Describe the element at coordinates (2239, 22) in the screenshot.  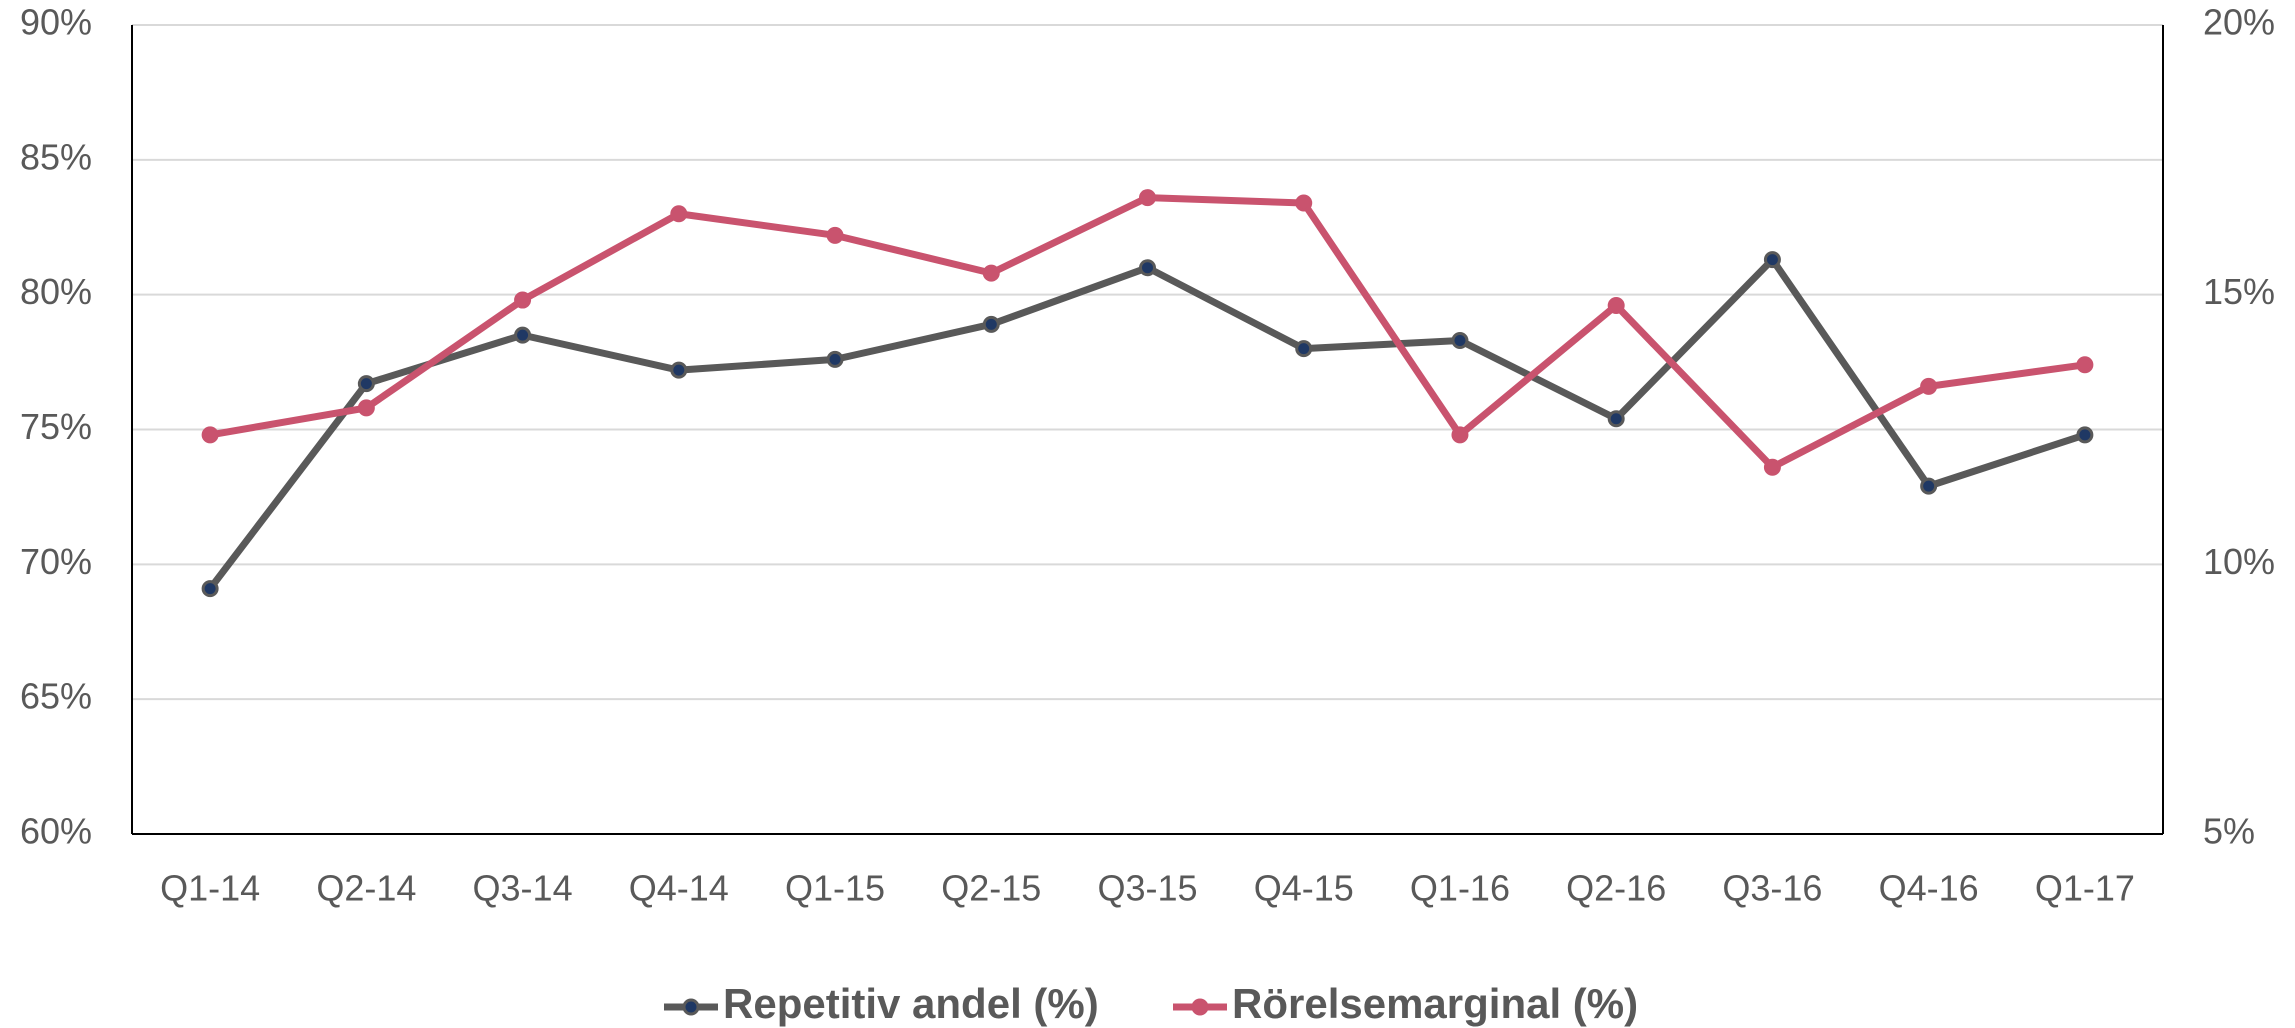
I see `y2-tick-label: 20%` at that location.